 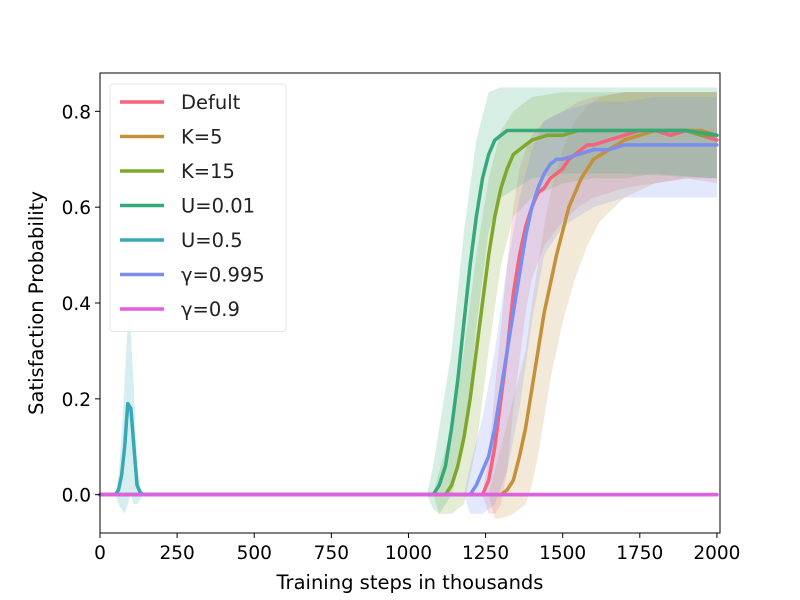 What do you see at coordinates (562, 553) in the screenshot?
I see `x-tick-label: 1500` at bounding box center [562, 553].